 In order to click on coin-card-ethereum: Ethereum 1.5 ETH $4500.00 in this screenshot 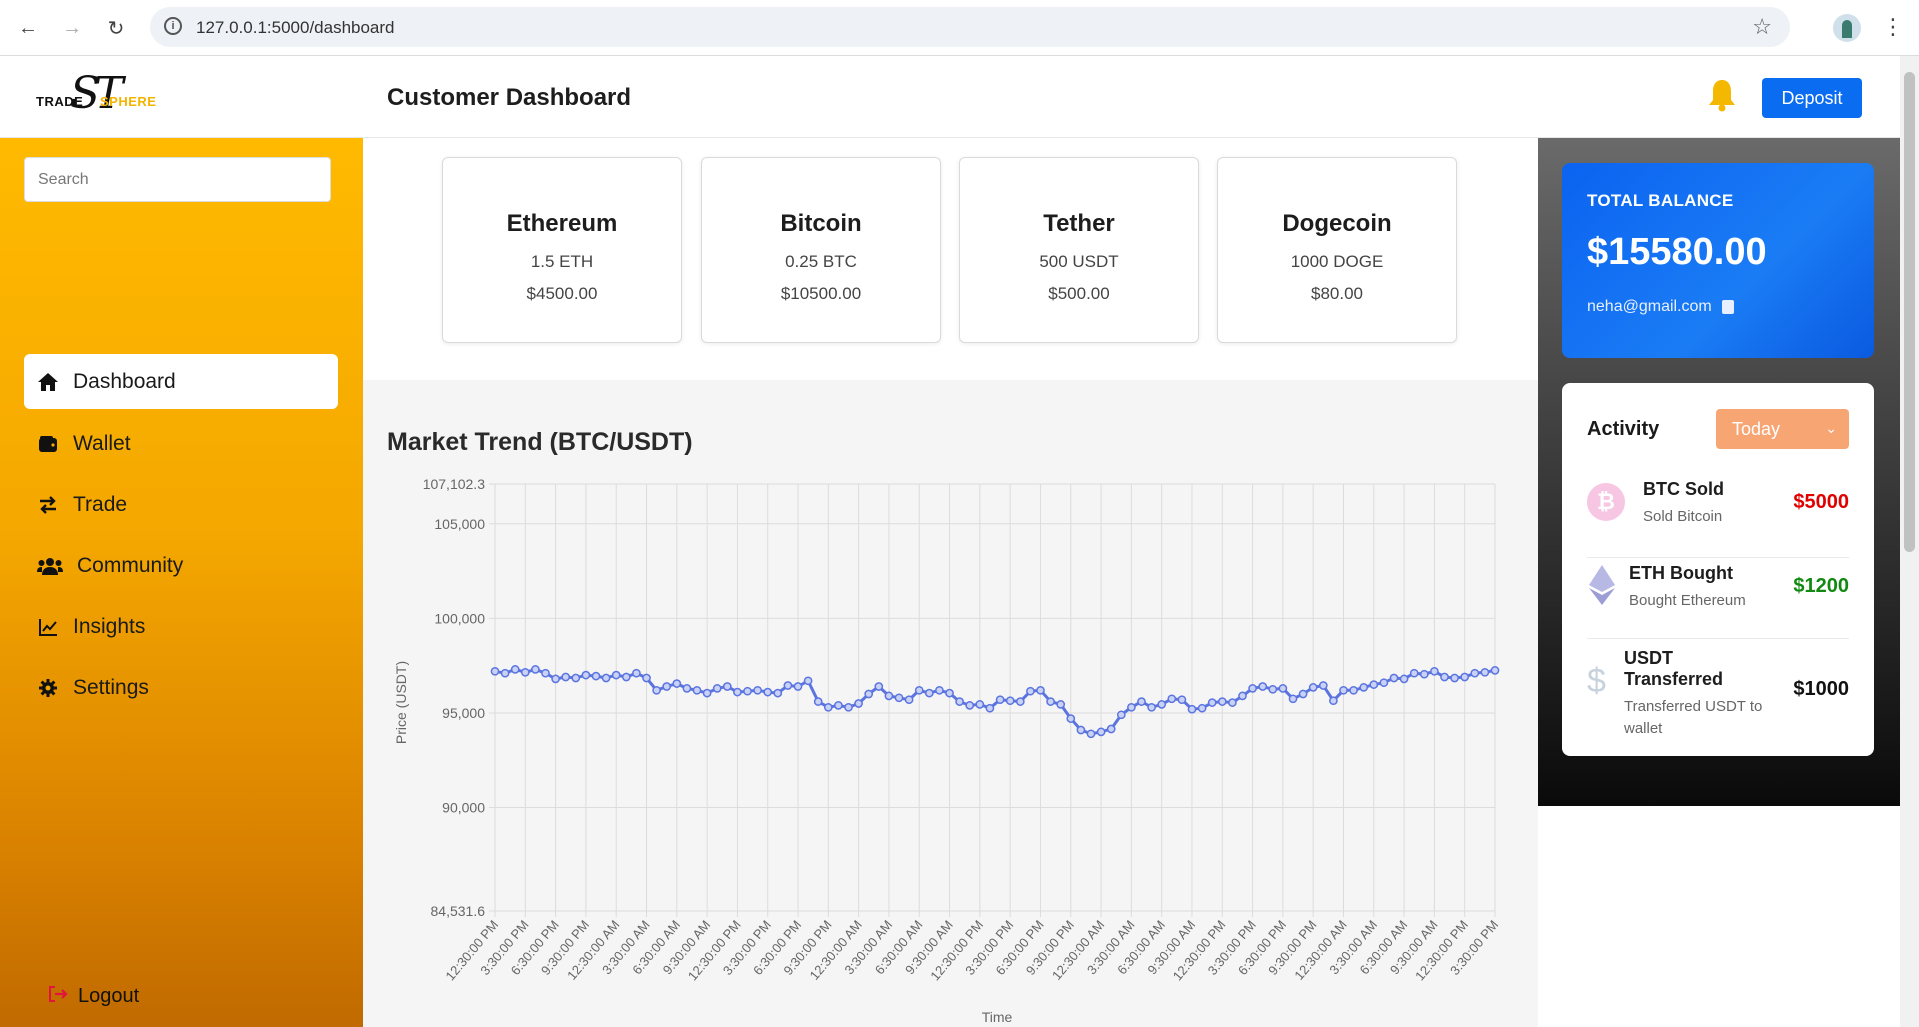, I will do `click(562, 250)`.